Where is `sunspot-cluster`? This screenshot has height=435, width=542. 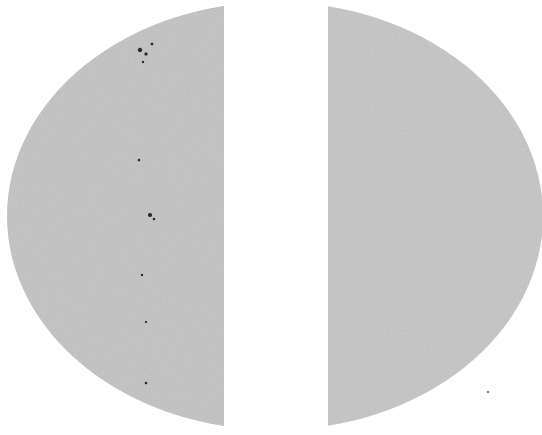
sunspot-cluster is located at coordinates (146, 213).